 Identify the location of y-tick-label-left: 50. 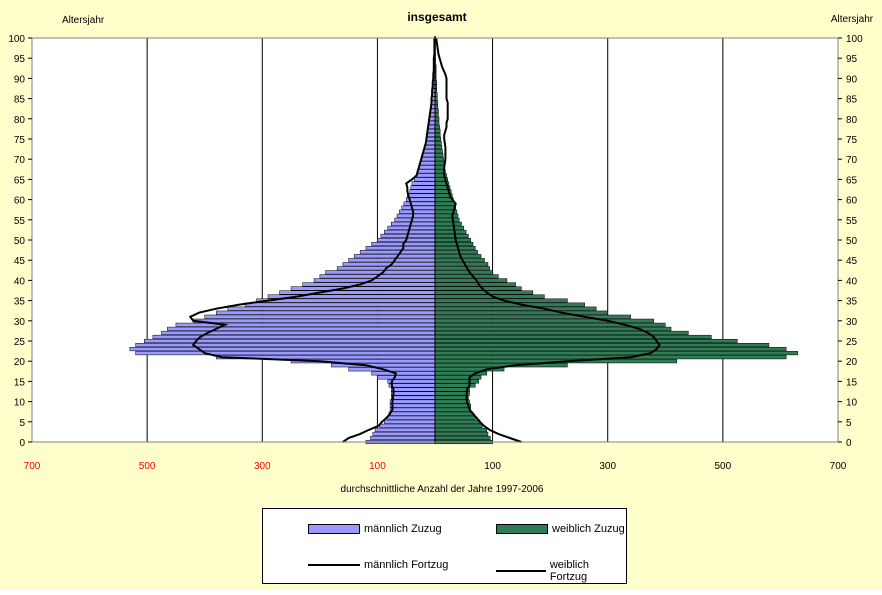
(20, 241).